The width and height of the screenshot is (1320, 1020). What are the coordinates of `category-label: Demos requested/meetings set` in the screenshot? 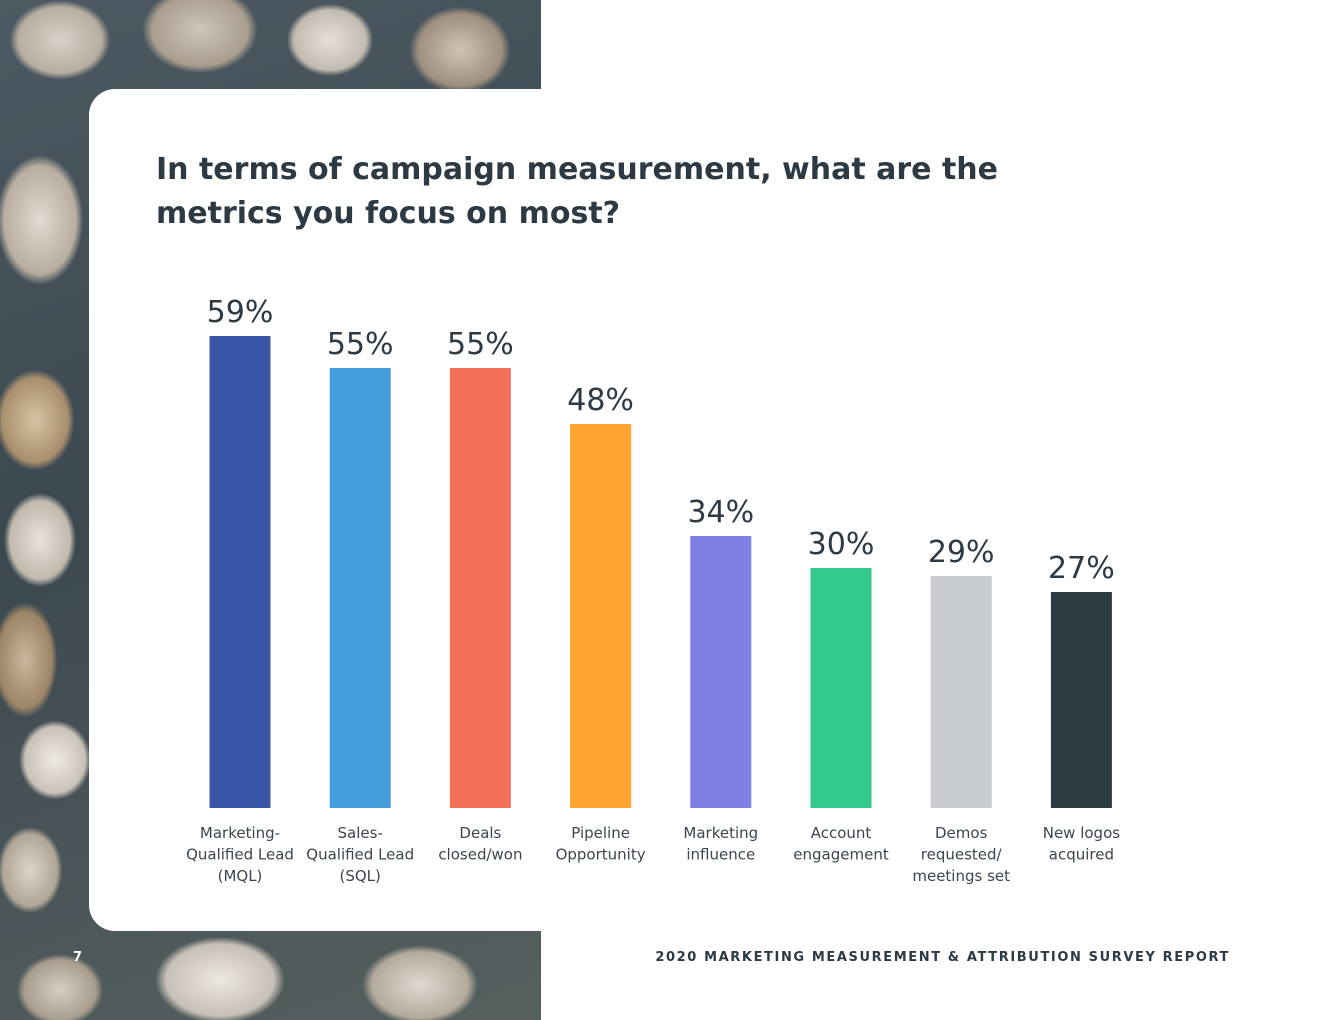 It's located at (961, 854).